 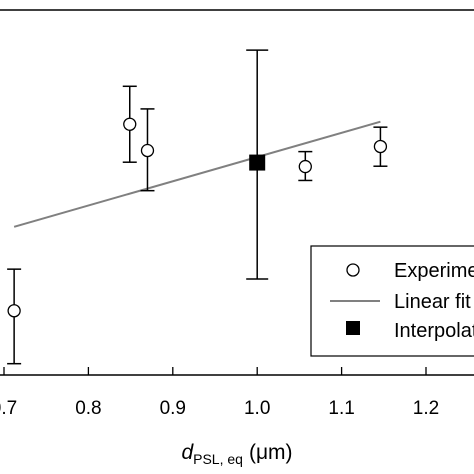 What do you see at coordinates (219, 393) in the screenshot?
I see `x-ticks: 0.7 0.8 0.9 1.0 1.1 1.2` at bounding box center [219, 393].